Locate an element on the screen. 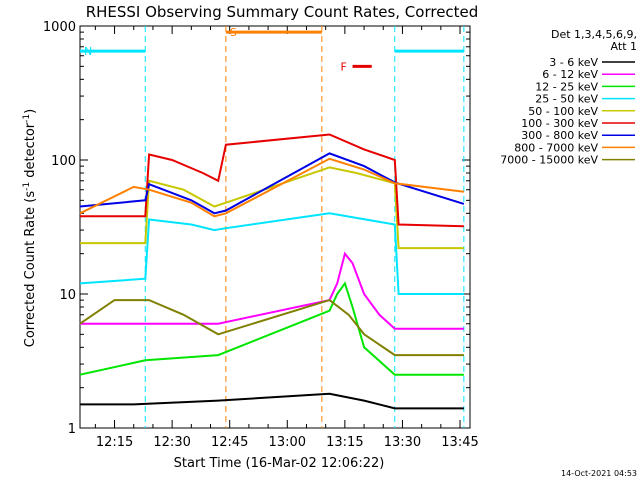  x-tick-label: 13:45 is located at coordinates (459, 442).